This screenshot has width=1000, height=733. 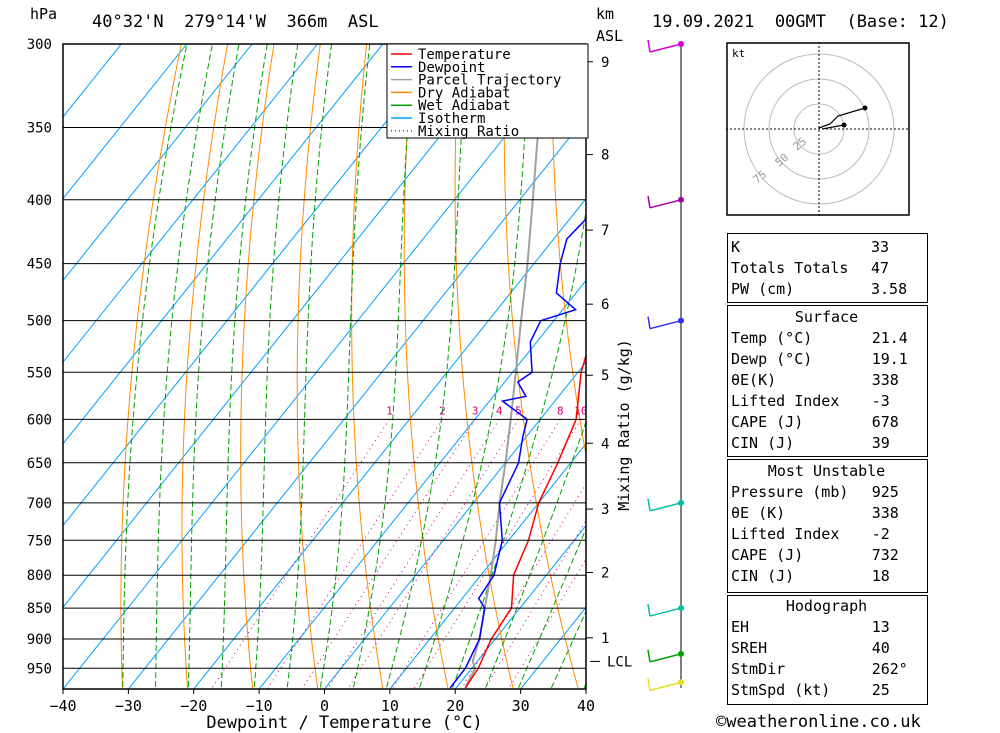 What do you see at coordinates (819, 337) in the screenshot?
I see `surface-row: Temp (°C) 21.4` at bounding box center [819, 337].